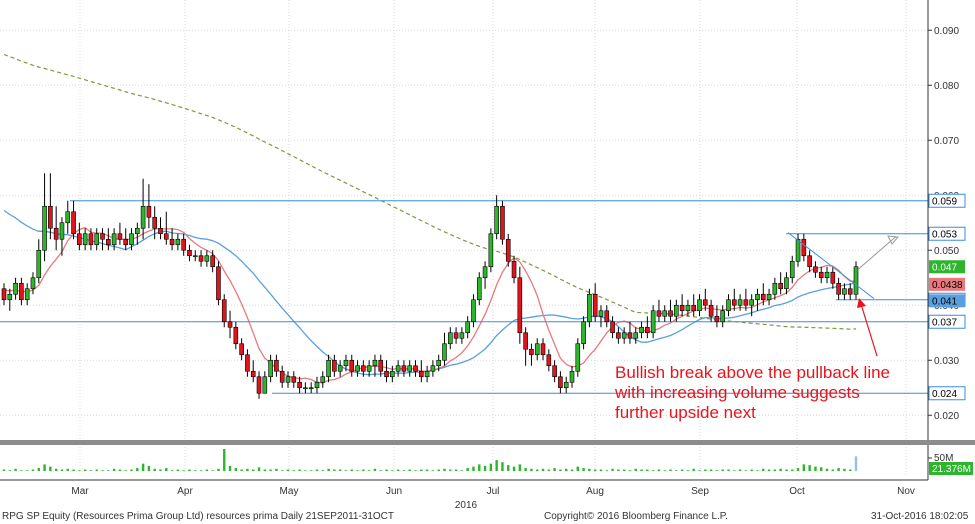 This screenshot has height=524, width=975. What do you see at coordinates (944, 394) in the screenshot?
I see `level-tag-label: 0.024` at bounding box center [944, 394].